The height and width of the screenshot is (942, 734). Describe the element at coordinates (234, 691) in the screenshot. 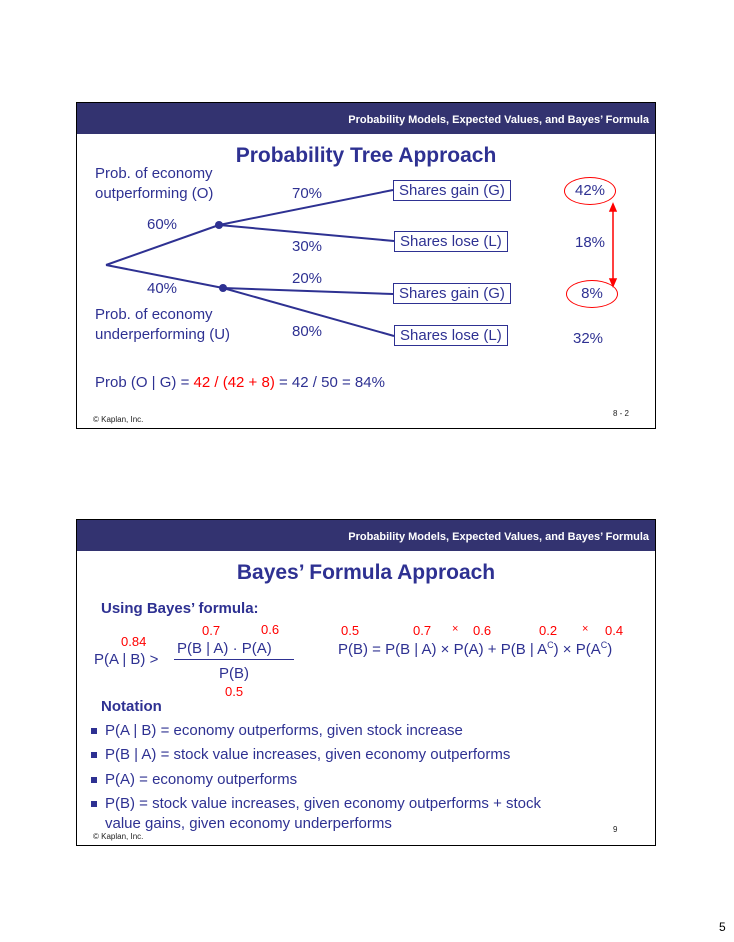

I see `value-pb: 0.5` at that location.